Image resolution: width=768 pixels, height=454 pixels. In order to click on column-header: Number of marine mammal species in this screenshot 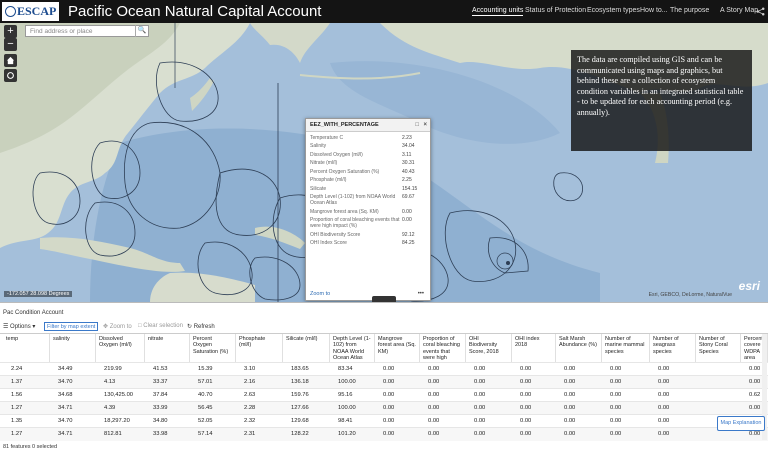, I will do `click(626, 348)`.